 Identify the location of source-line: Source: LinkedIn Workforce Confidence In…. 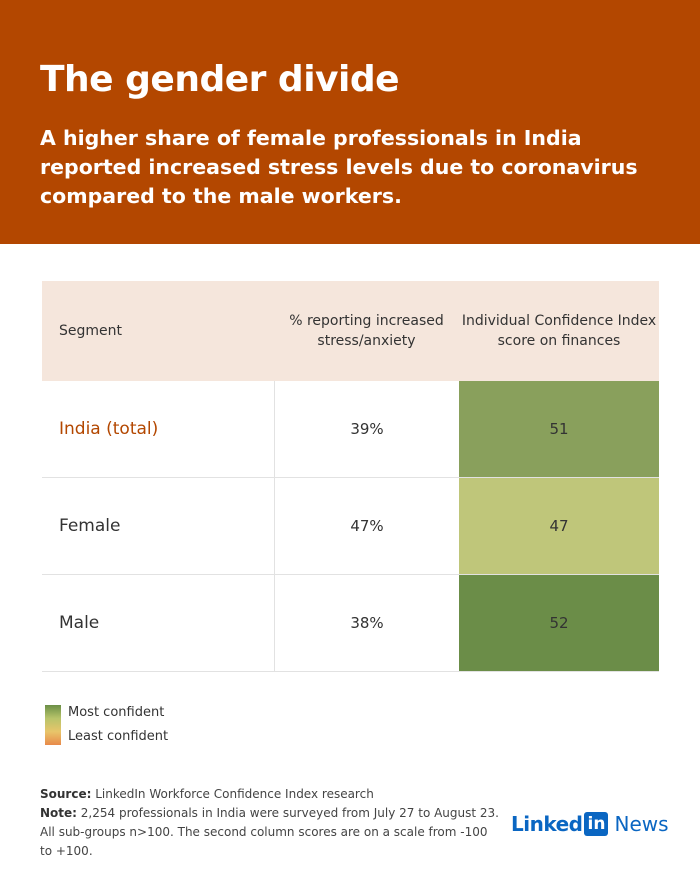
(270, 794).